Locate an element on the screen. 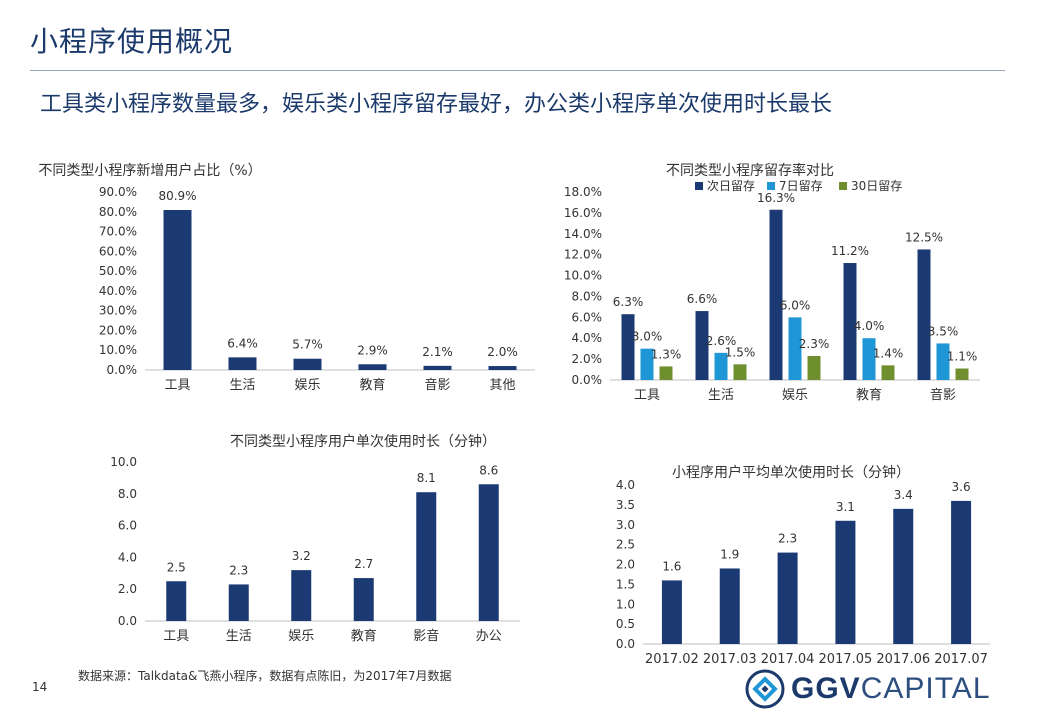  data-label: 3.5% is located at coordinates (943, 331).